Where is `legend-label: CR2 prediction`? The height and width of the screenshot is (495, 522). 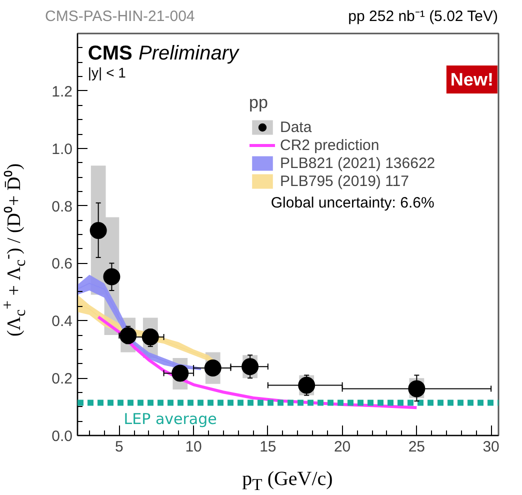 legend-label: CR2 prediction is located at coordinates (330, 145).